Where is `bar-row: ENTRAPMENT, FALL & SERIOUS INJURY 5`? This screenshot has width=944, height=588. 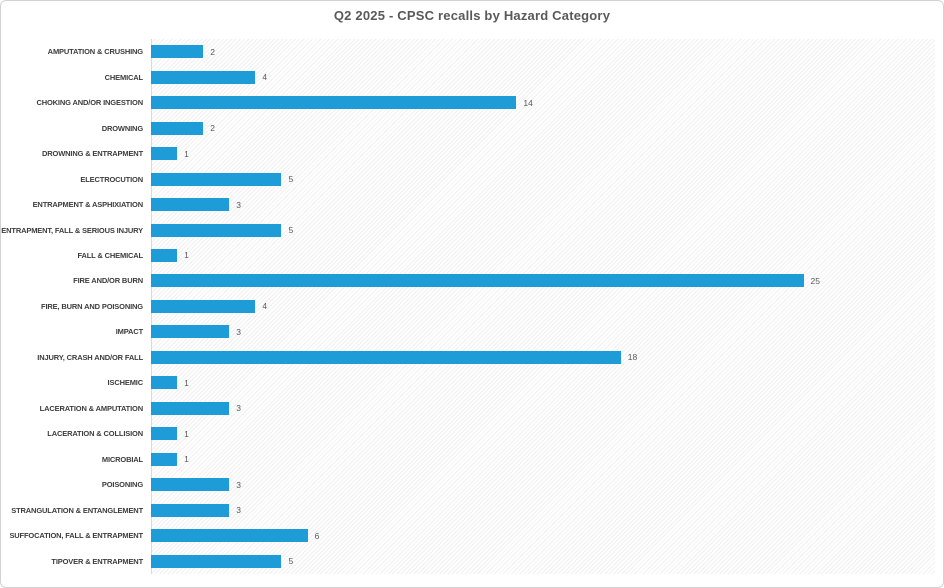
bar-row: ENTRAPMENT, FALL & SERIOUS INJURY 5 is located at coordinates (467, 229).